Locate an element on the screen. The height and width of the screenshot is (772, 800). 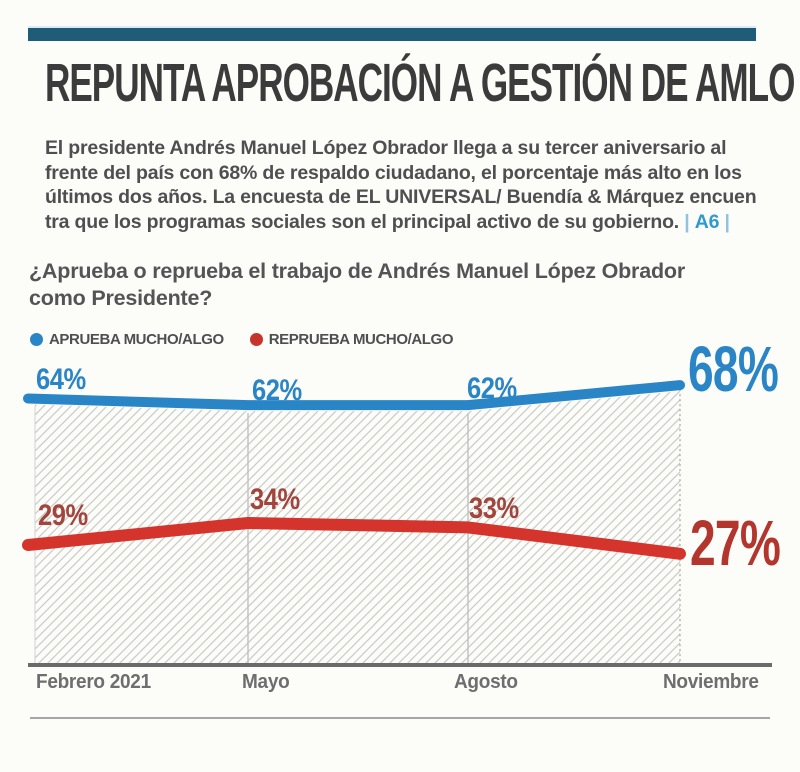
legend-item-aprueba: APRUEBA MUCHO/ALGO is located at coordinates (127, 339).